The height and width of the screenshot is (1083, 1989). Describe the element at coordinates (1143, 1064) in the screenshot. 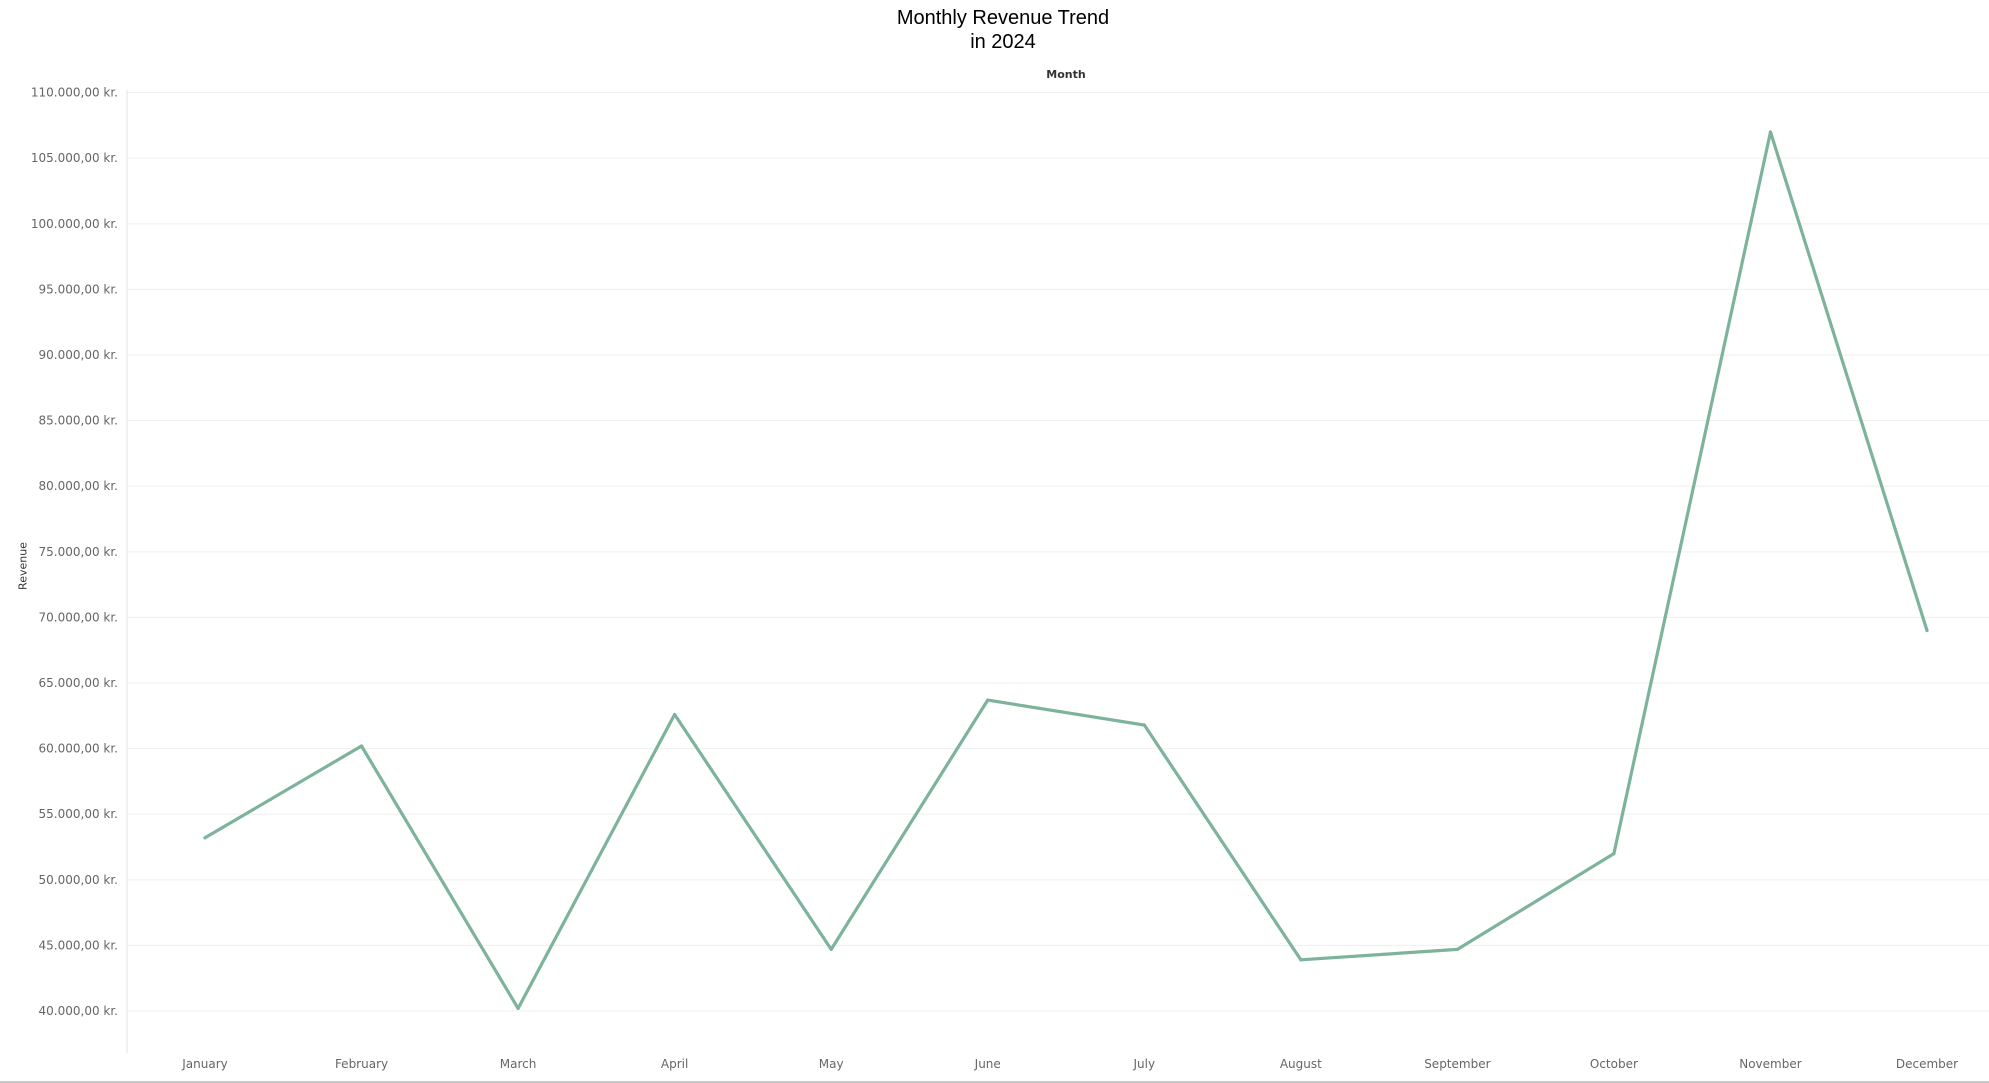

I see `x-tick-label: July` at that location.